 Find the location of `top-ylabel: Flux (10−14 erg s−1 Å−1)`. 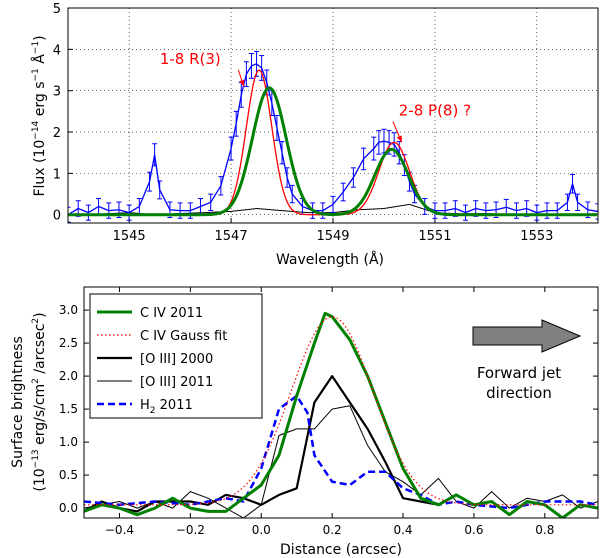

top-ylabel: Flux (10−14 erg s−1 Å−1) is located at coordinates (39, 115).